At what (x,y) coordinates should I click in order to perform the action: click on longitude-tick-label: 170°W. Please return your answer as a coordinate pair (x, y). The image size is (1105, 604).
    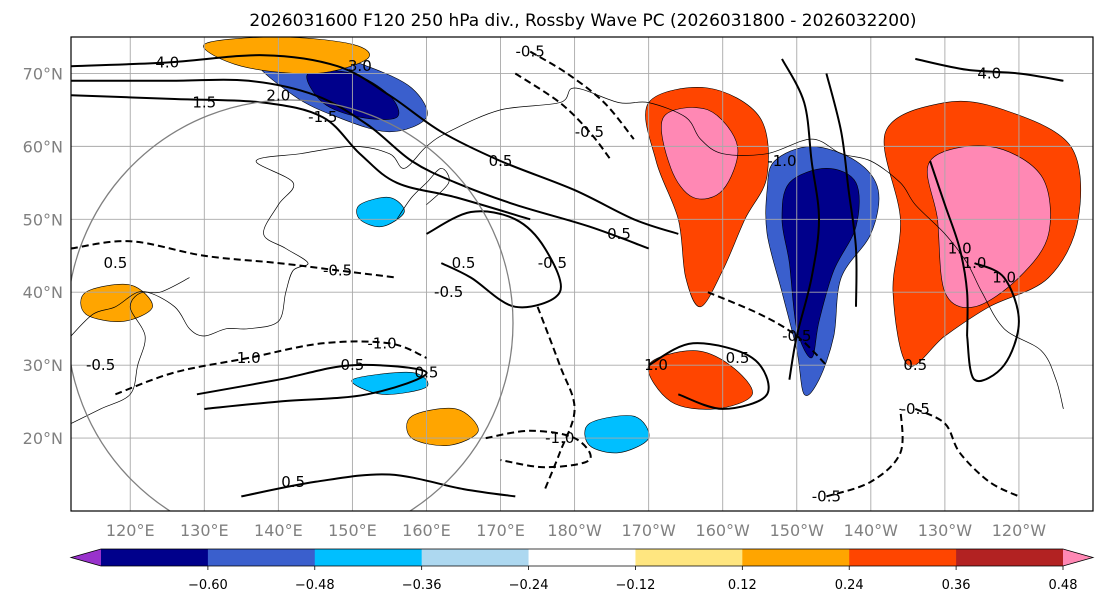
    Looking at the image, I should click on (648, 530).